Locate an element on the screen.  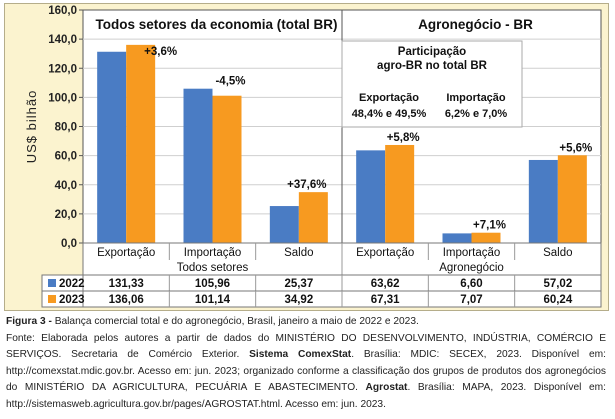
source-bold-1: Sistema ComexStat is located at coordinates (300, 355).